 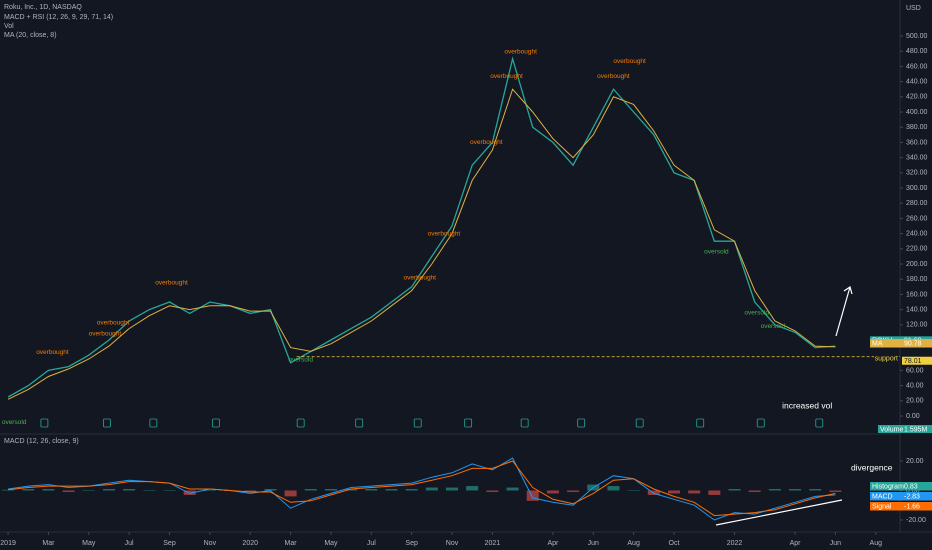 What do you see at coordinates (917, 279) in the screenshot?
I see `y-tick-label: 180.00` at bounding box center [917, 279].